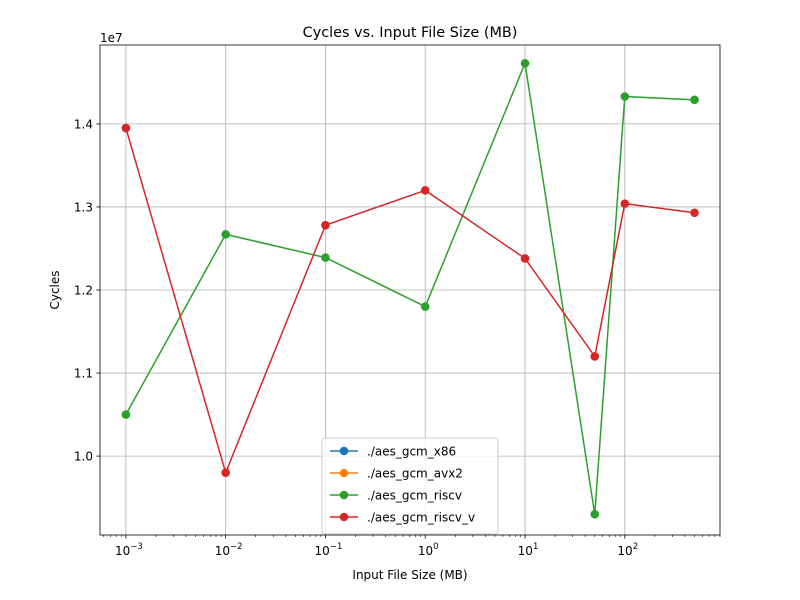  Describe the element at coordinates (414, 496) in the screenshot. I see `legend-label: ./aes_gcm_riscv` at that location.